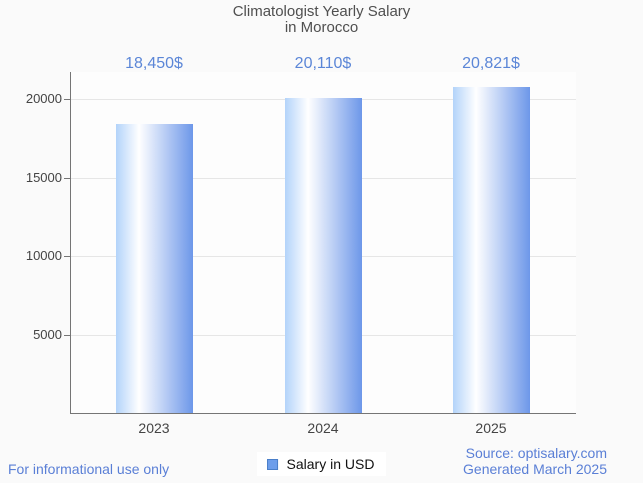 The width and height of the screenshot is (643, 483). Describe the element at coordinates (323, 255) in the screenshot. I see `bar-2024` at that location.